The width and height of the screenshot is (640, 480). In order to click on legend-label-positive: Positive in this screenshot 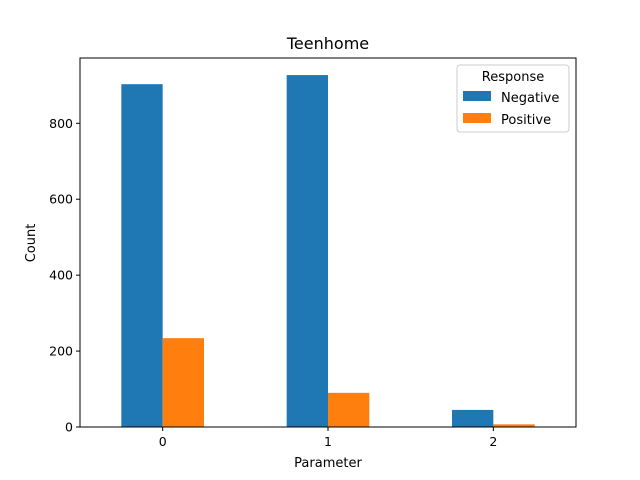, I will do `click(526, 120)`.